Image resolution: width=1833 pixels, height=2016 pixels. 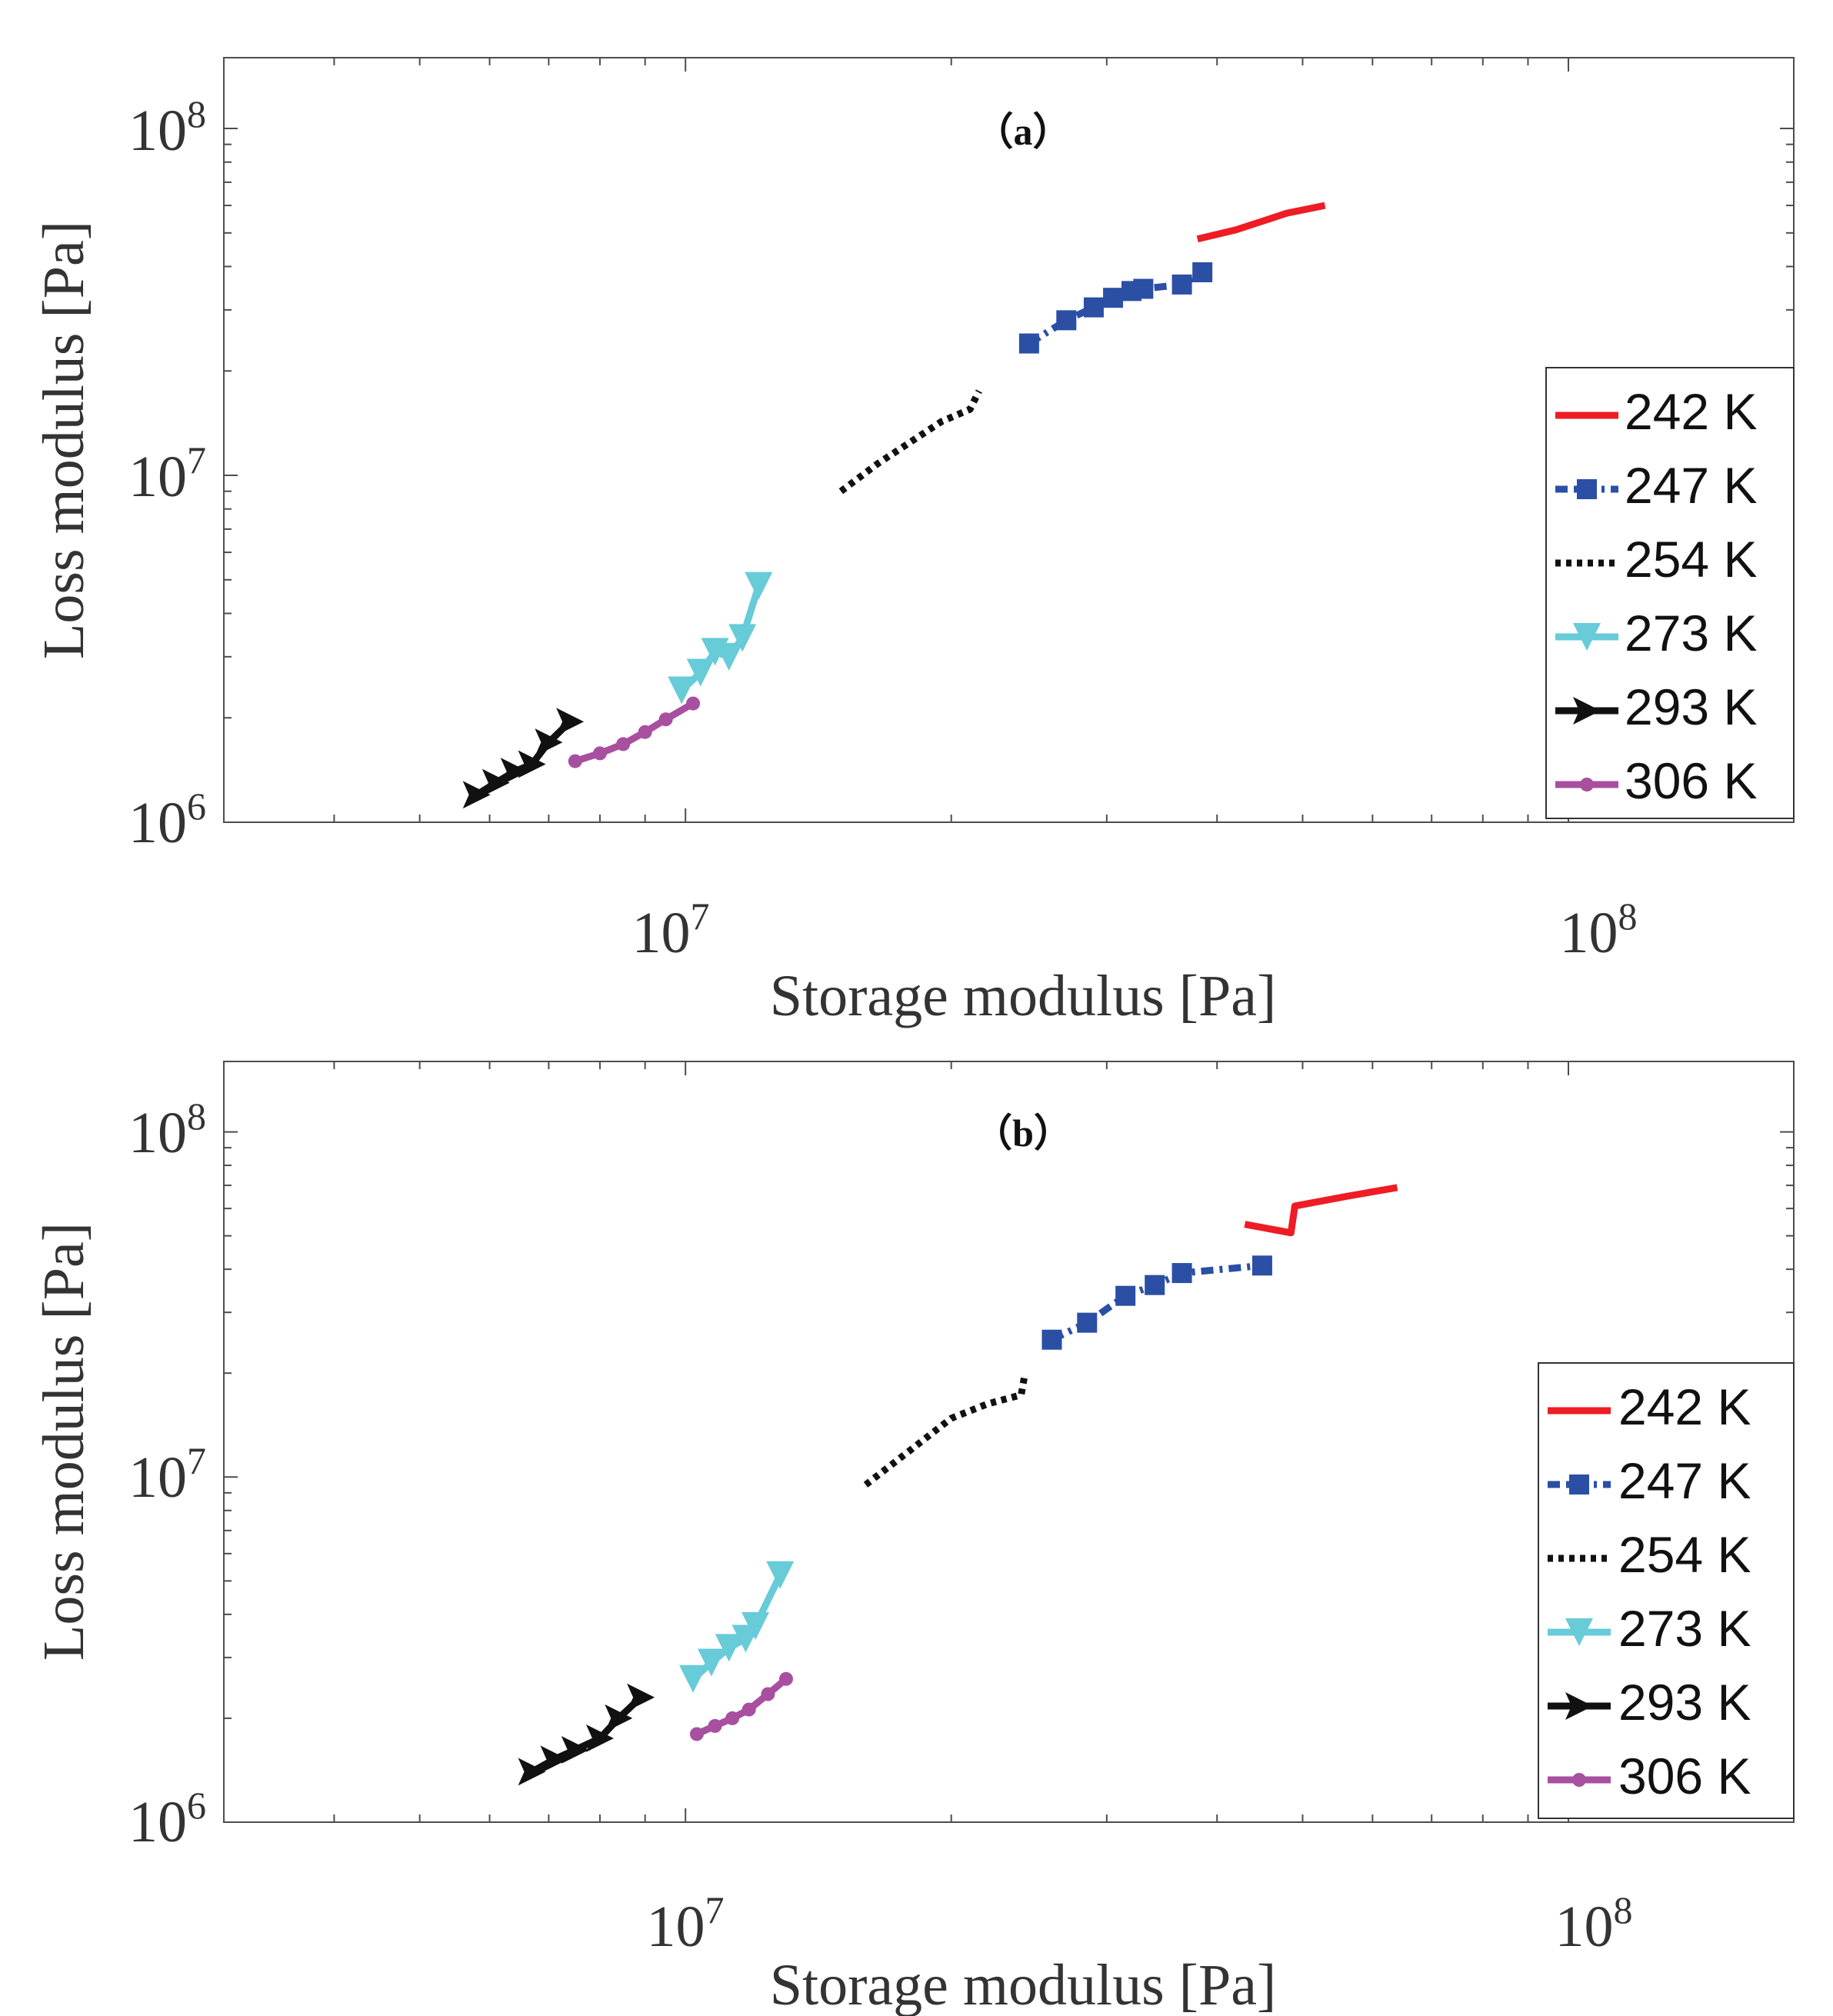 I want to click on panel-title: （a）, so click(x=1023, y=131).